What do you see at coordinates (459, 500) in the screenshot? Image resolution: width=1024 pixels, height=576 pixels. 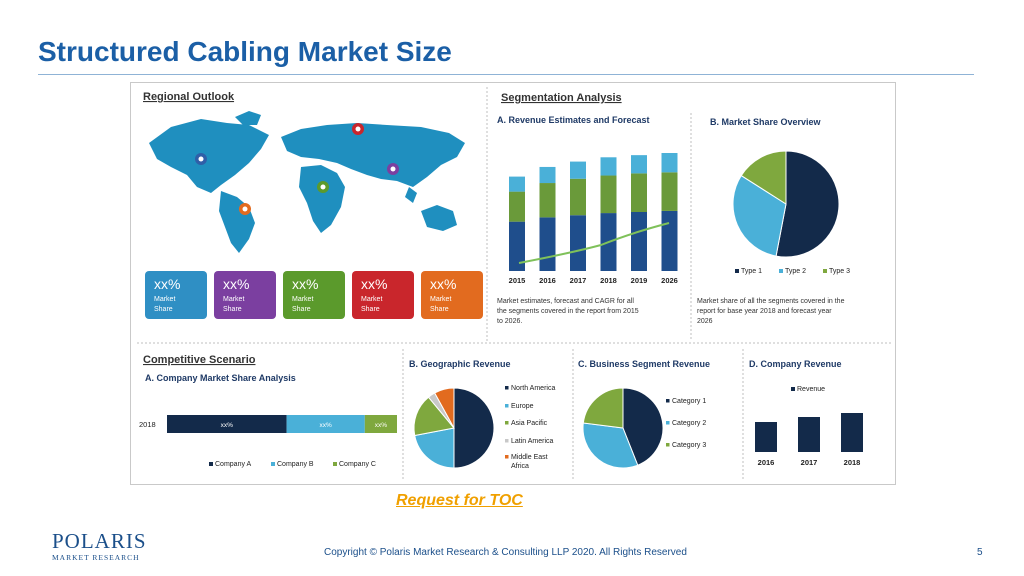 I see `request-toc-link: Request for TOC` at bounding box center [459, 500].